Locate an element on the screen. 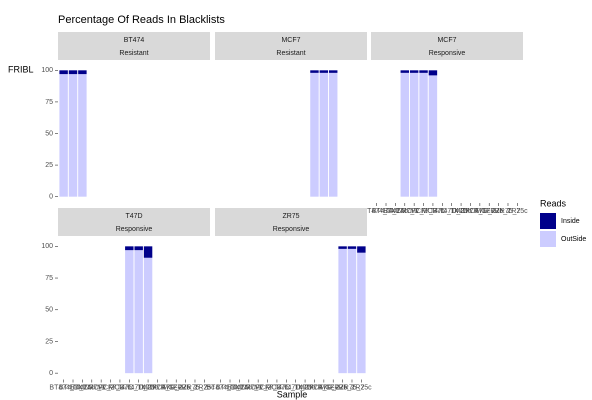 The width and height of the screenshot is (592, 400). y-tick-label: 25 is located at coordinates (49, 341).